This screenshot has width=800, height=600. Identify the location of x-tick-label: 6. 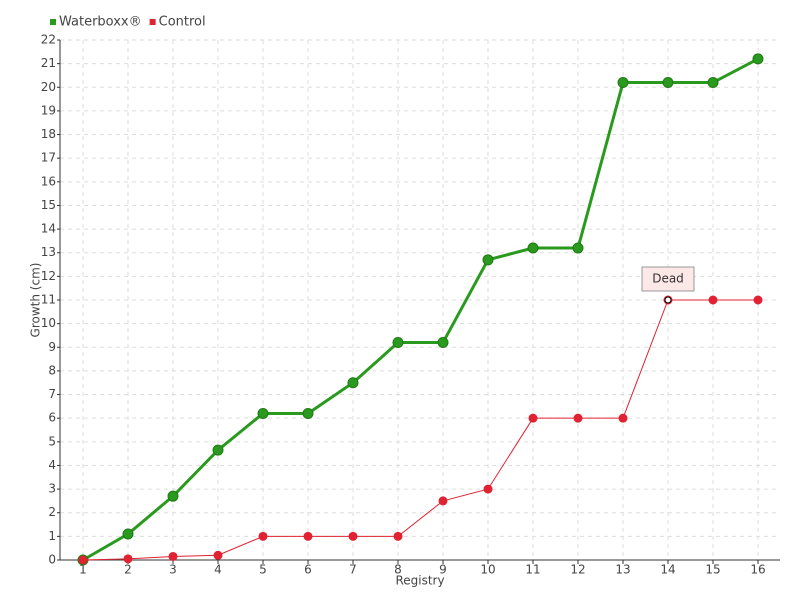
(308, 570).